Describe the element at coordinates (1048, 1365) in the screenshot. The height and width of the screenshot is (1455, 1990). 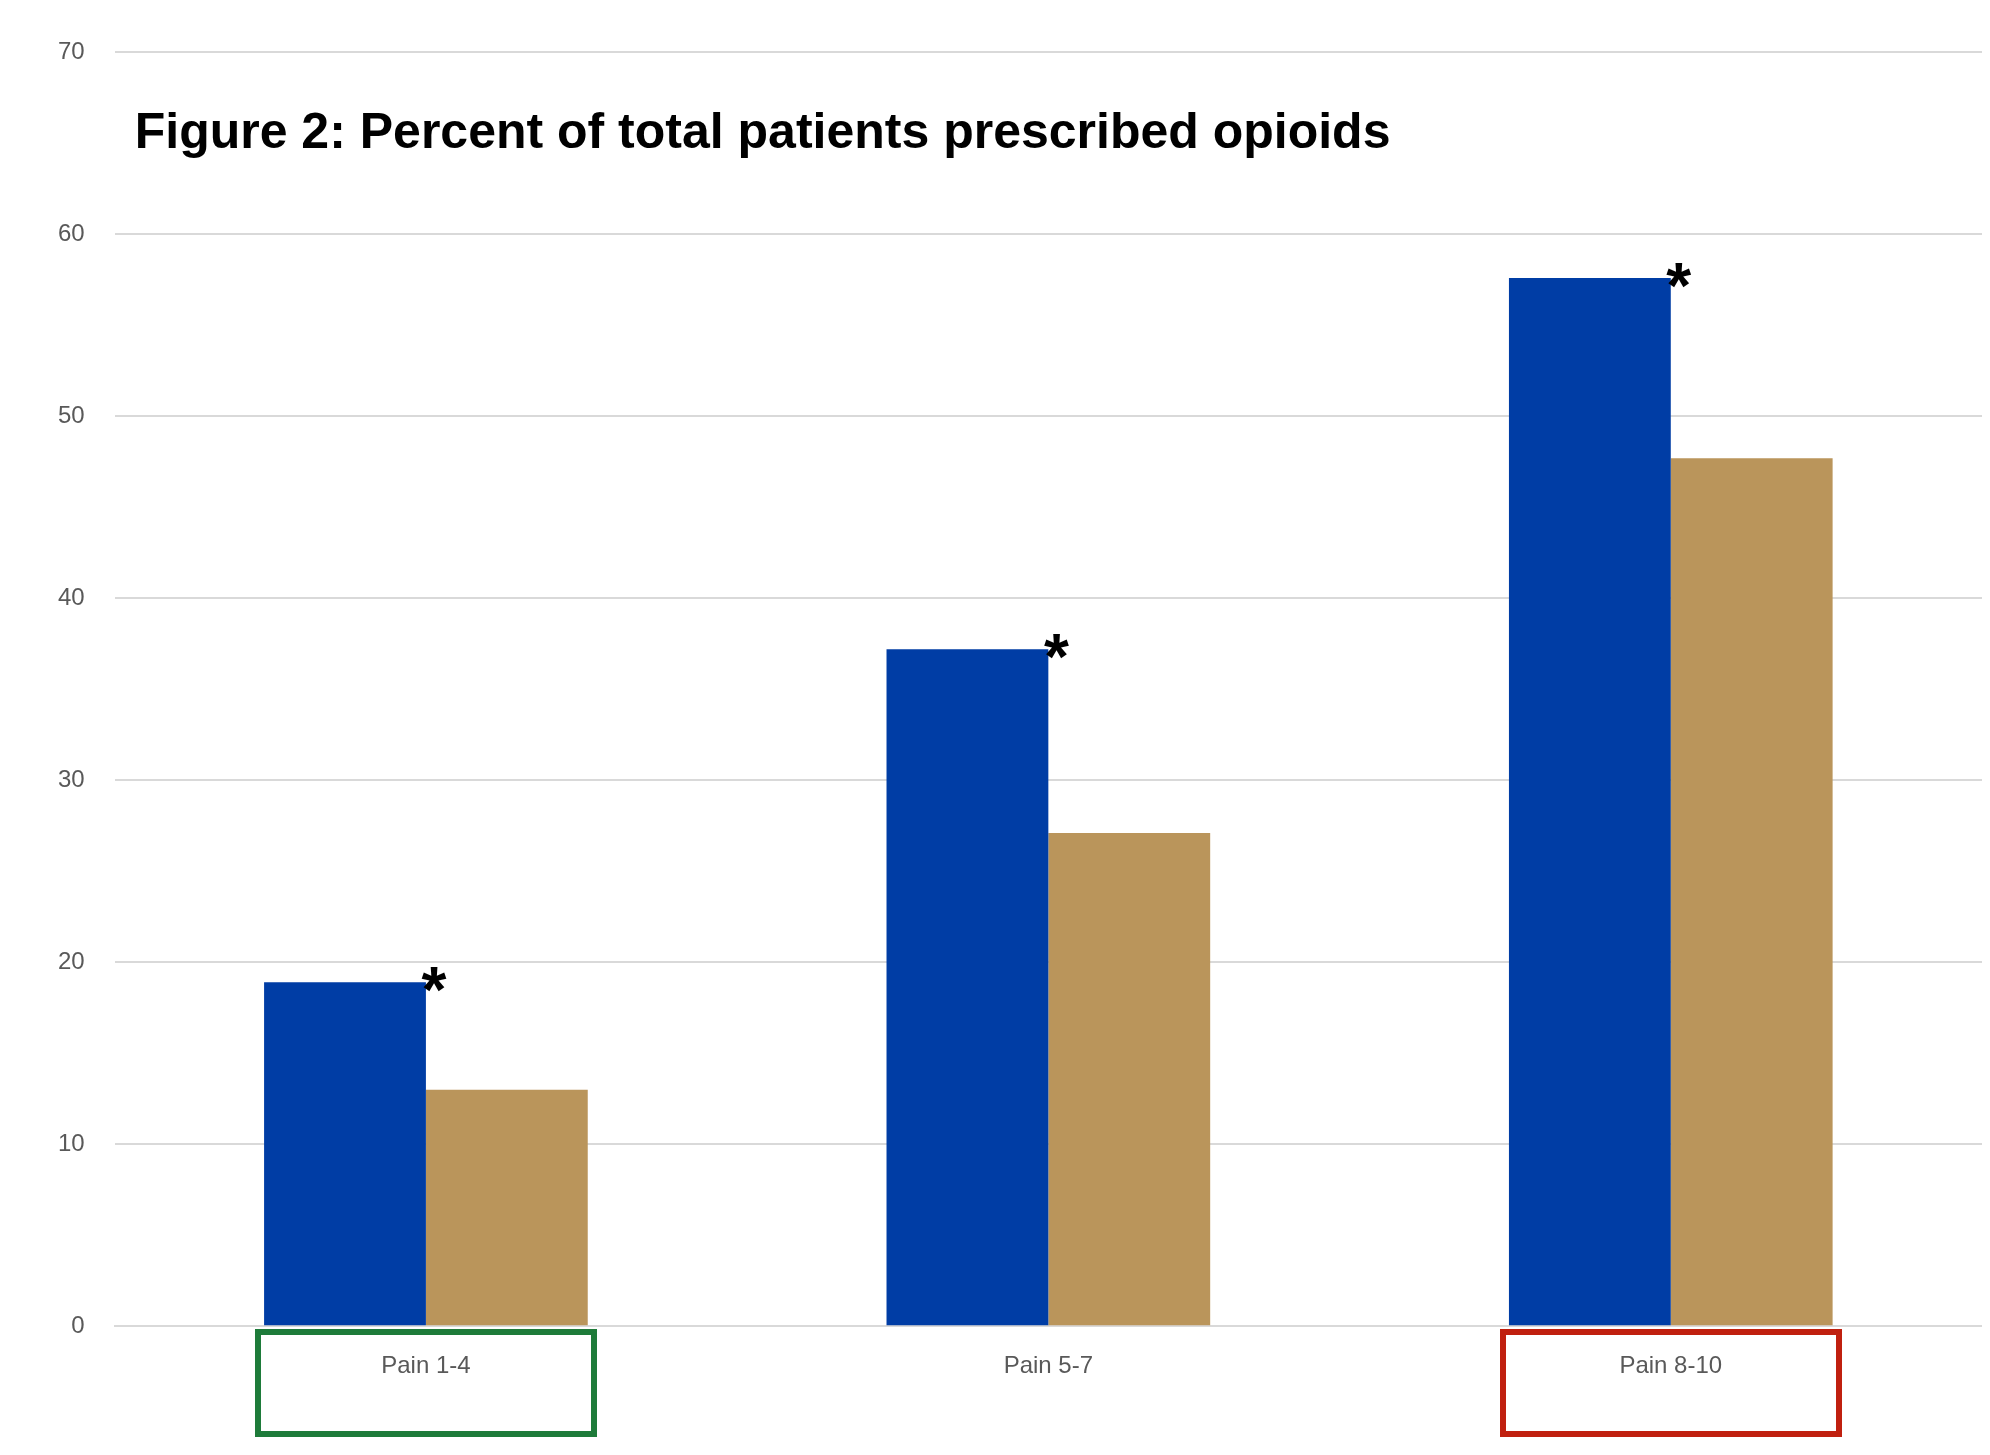
I see `x-tick-label: Pain 5-7` at that location.